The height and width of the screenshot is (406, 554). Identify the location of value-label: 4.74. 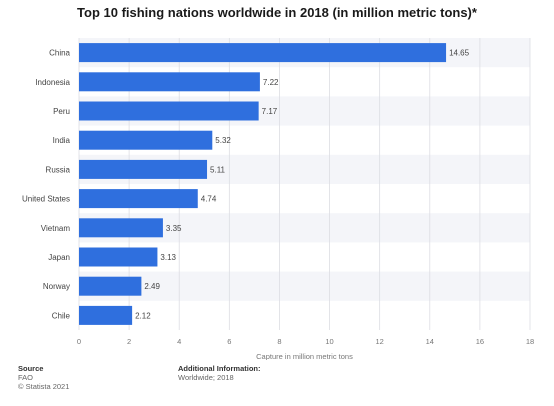
(209, 199).